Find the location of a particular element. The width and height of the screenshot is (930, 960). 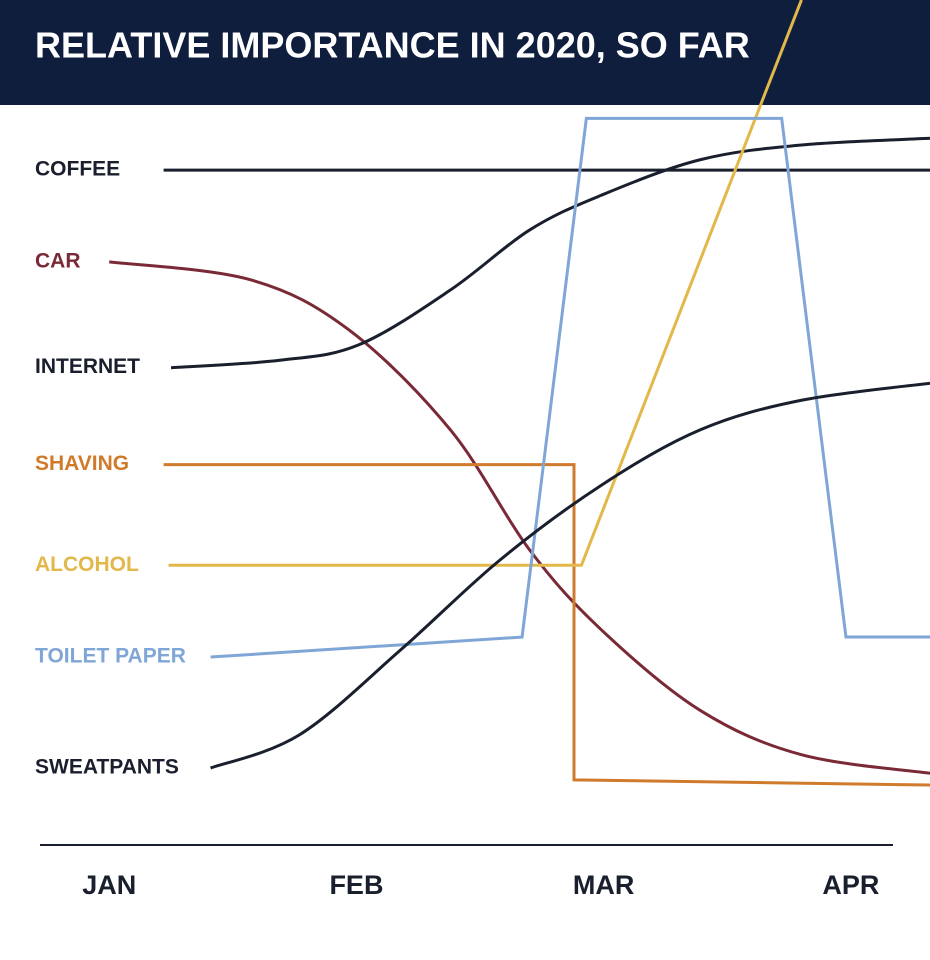

x-tick-label: FEB is located at coordinates (356, 885).